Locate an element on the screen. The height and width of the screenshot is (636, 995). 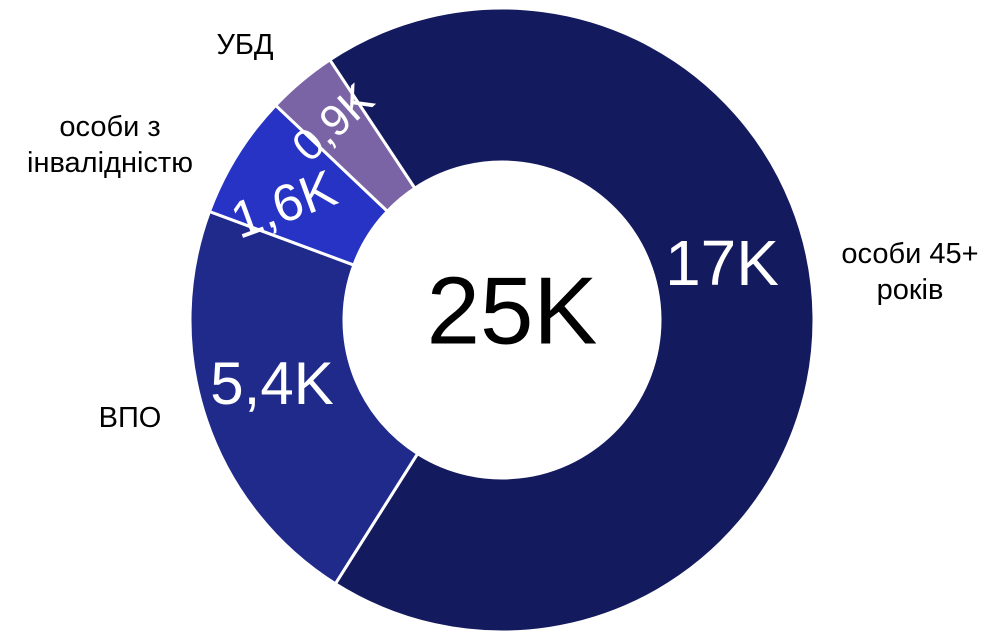
category-label: УБД is located at coordinates (245, 45).